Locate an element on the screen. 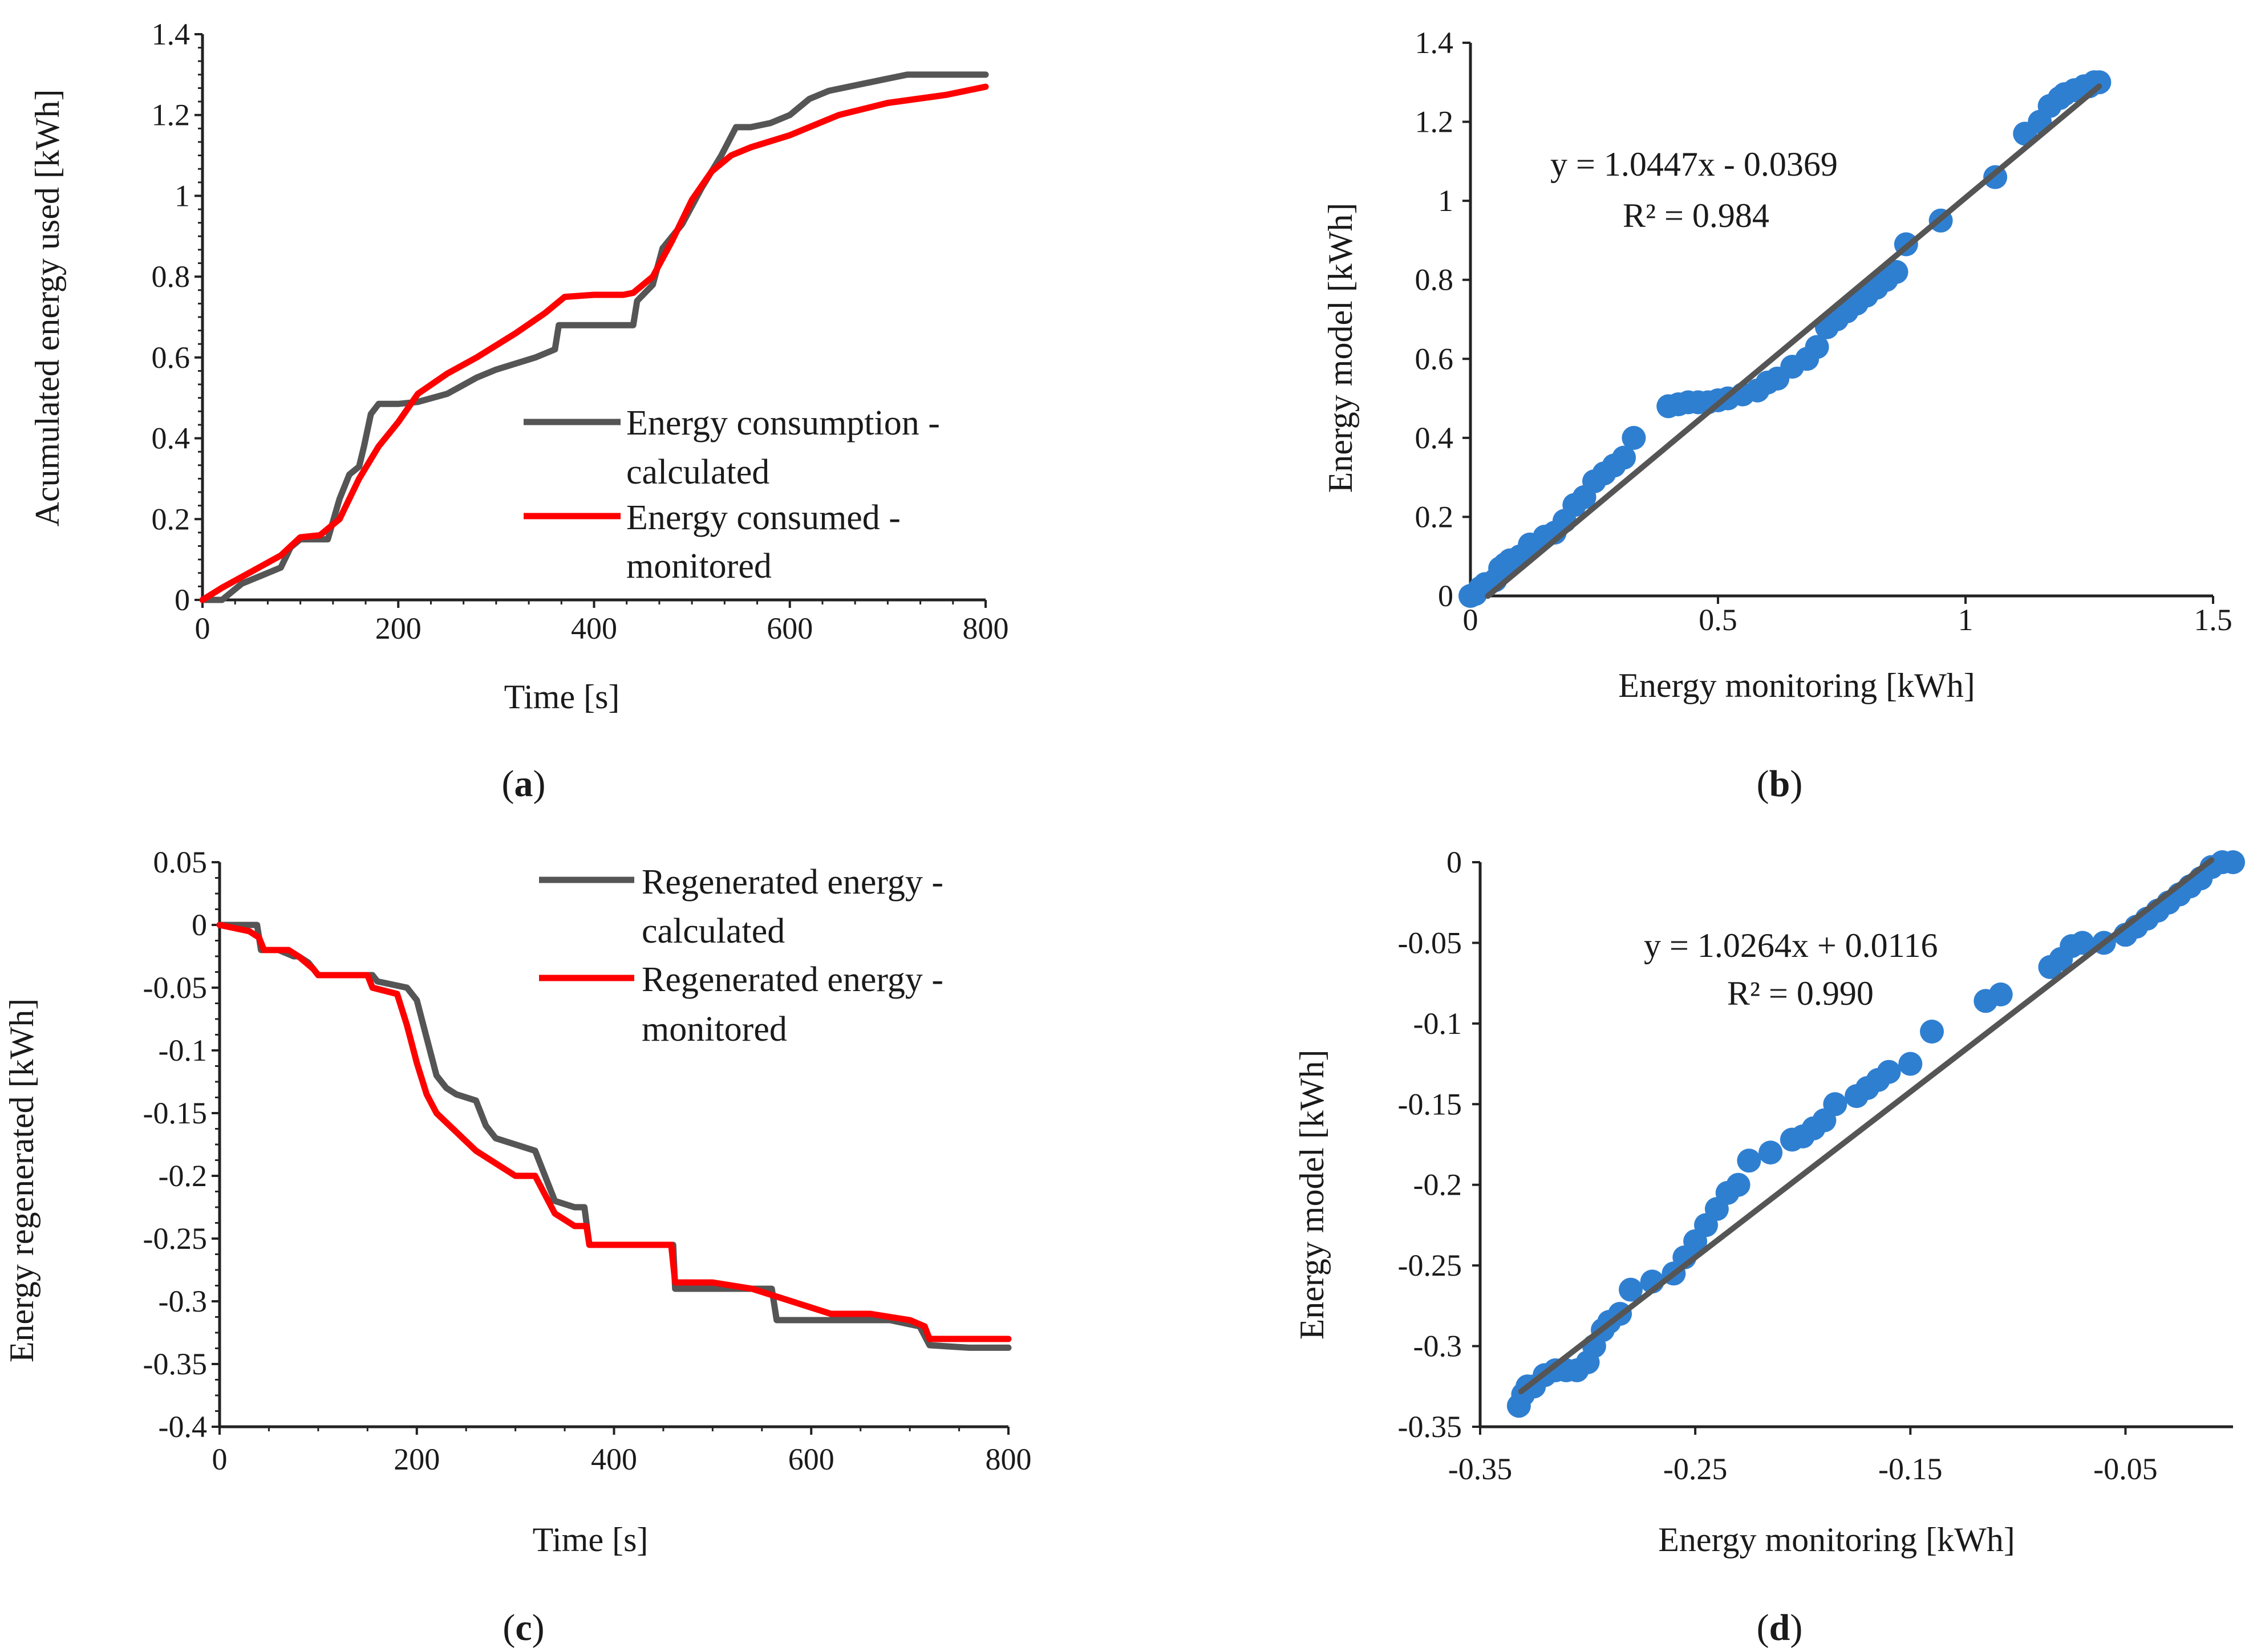 Image resolution: width=2253 pixels, height=1652 pixels. legend-a-monitored-line1: Energy consumed - is located at coordinates (763, 517).